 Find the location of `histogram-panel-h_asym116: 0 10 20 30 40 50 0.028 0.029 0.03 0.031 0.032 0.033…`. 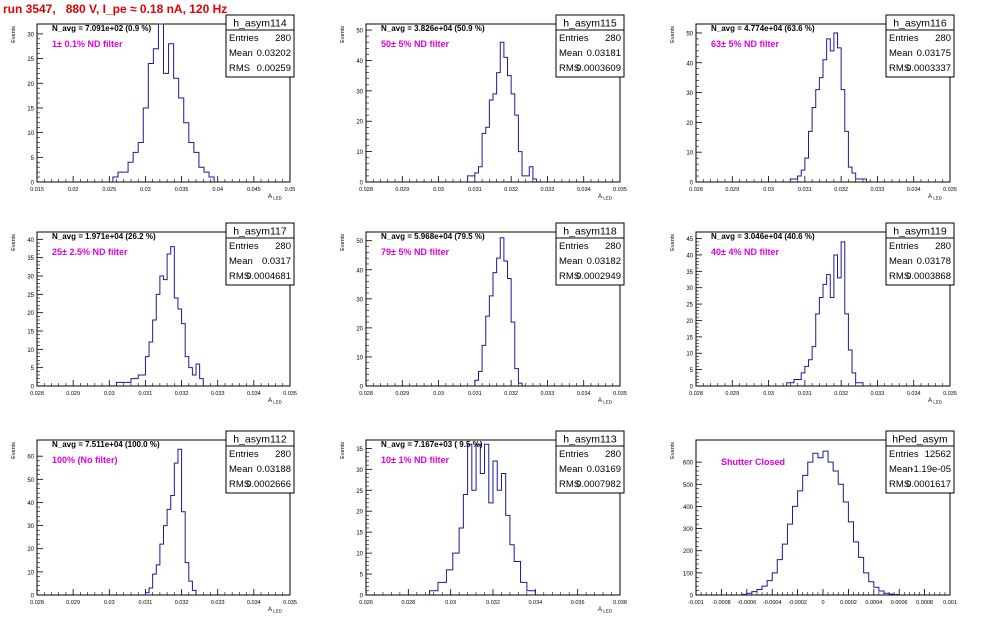

histogram-panel-h_asym116: 0 10 20 30 40 50 0.028 0.029 0.03 0.031 0.032 0.033… is located at coordinates (813, 107).